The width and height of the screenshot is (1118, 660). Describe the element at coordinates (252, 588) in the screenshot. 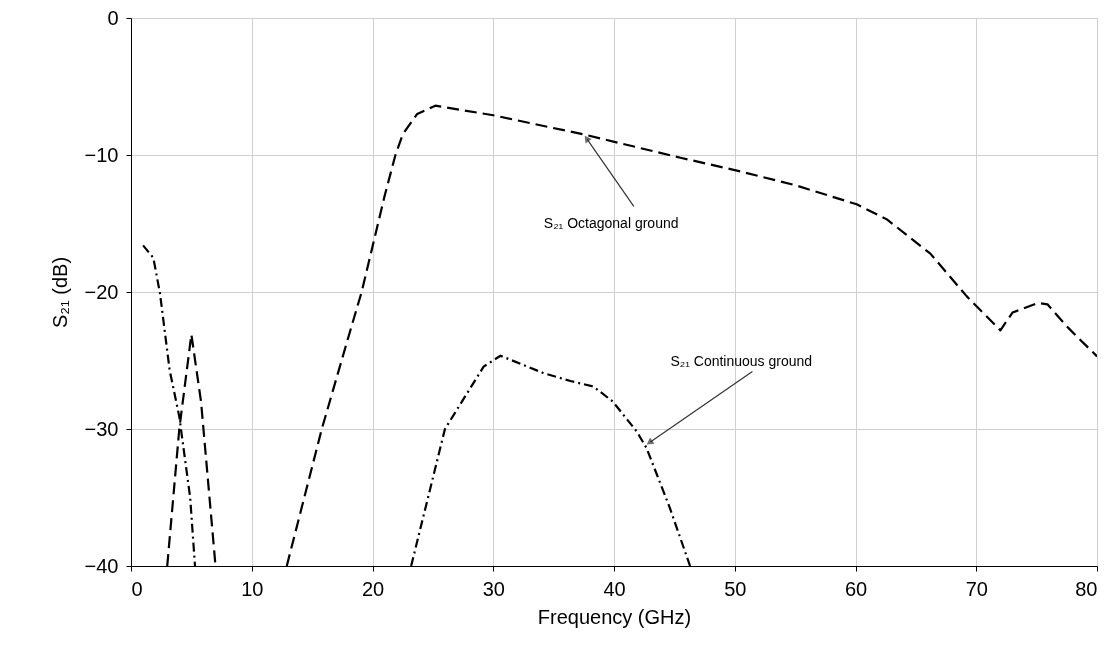

I see `x-tick-label: 10` at that location.